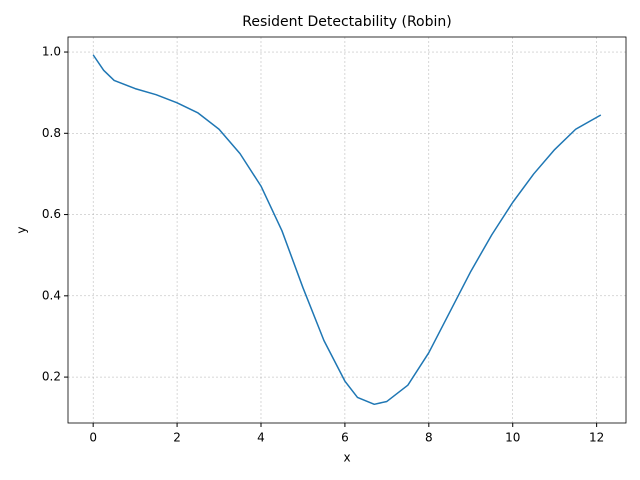 The image size is (640, 480). I want to click on x-tick-label: 12, so click(596, 438).